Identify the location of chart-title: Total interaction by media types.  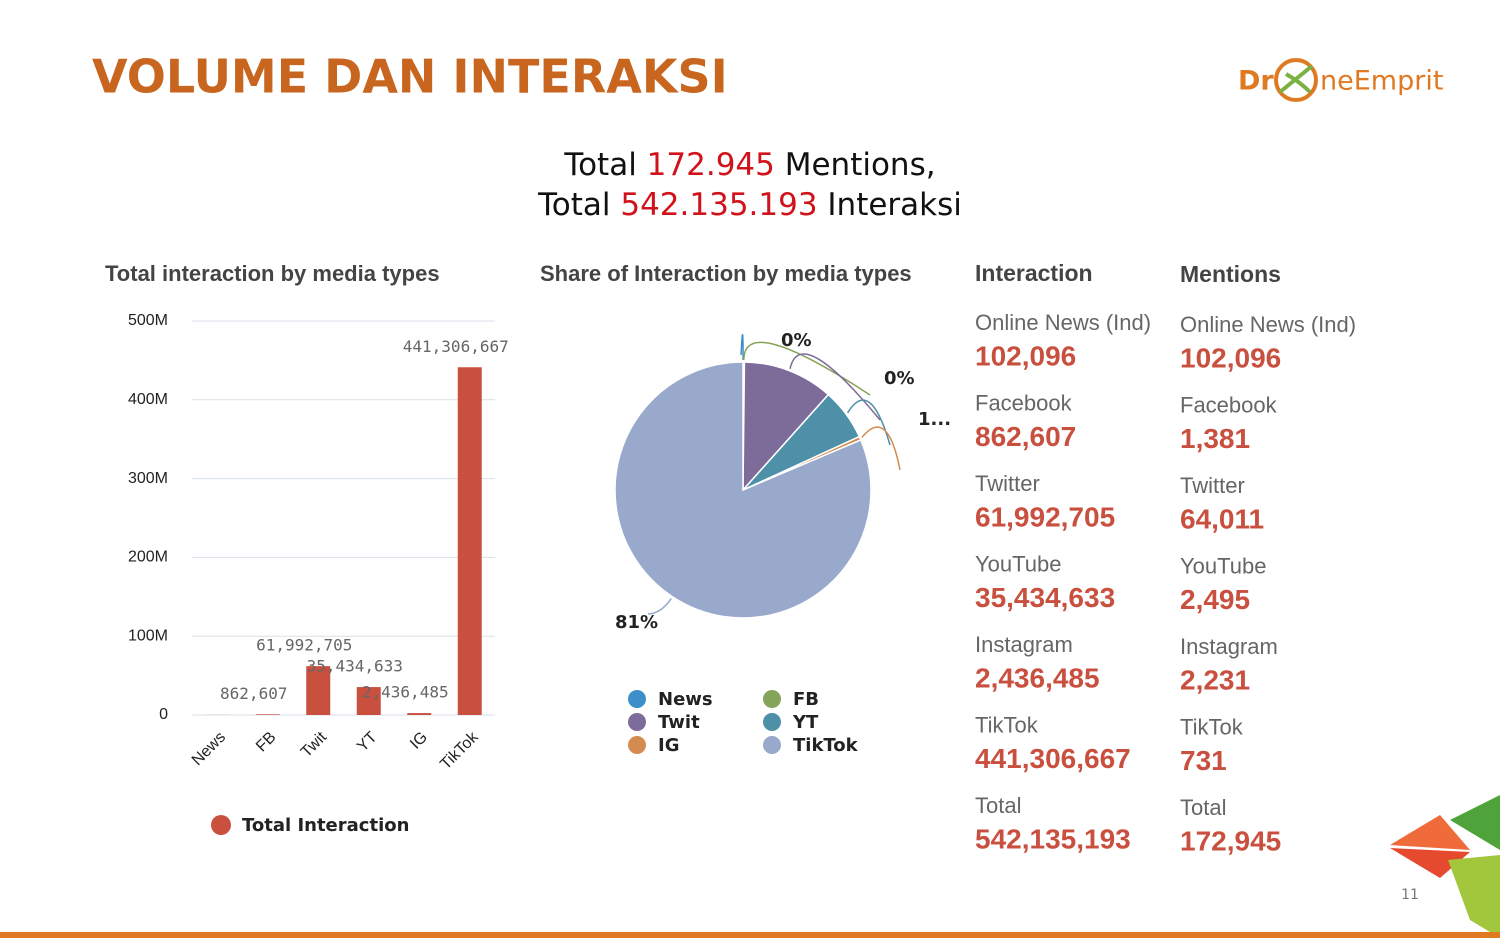
(272, 273).